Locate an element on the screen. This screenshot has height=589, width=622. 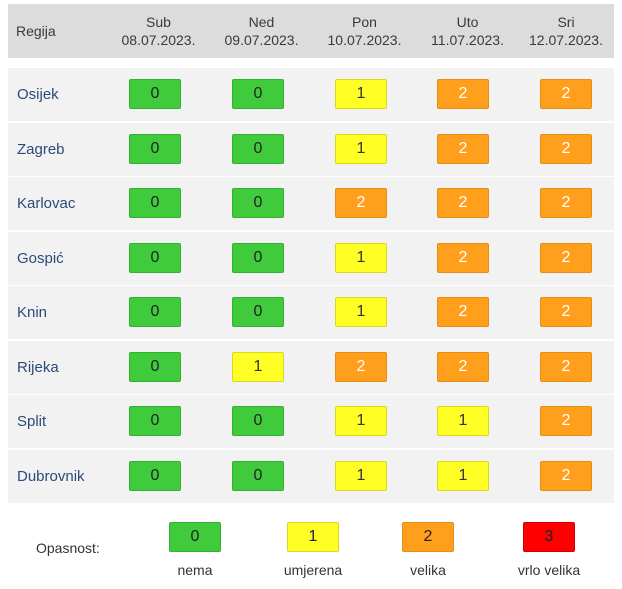
header-region-label: Regija is located at coordinates (36, 31).